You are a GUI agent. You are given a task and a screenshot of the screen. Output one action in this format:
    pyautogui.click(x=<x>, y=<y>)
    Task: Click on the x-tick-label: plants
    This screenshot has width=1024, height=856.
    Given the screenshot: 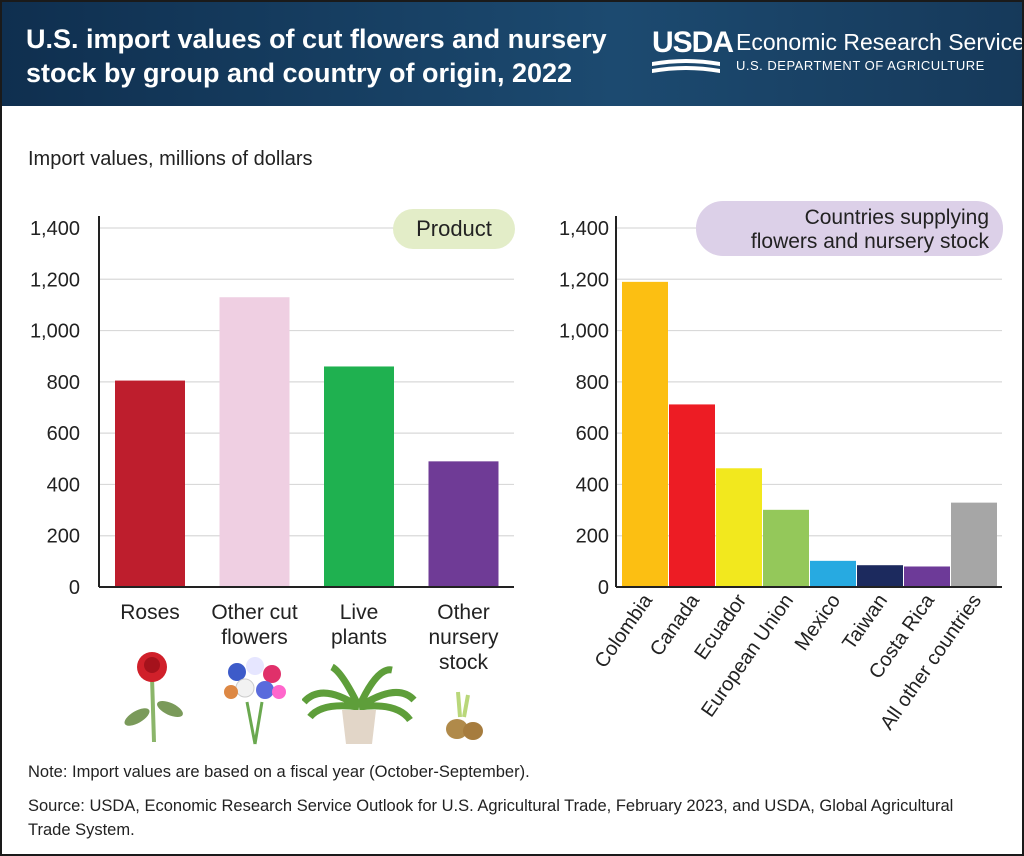 What is the action you would take?
    pyautogui.click(x=359, y=637)
    